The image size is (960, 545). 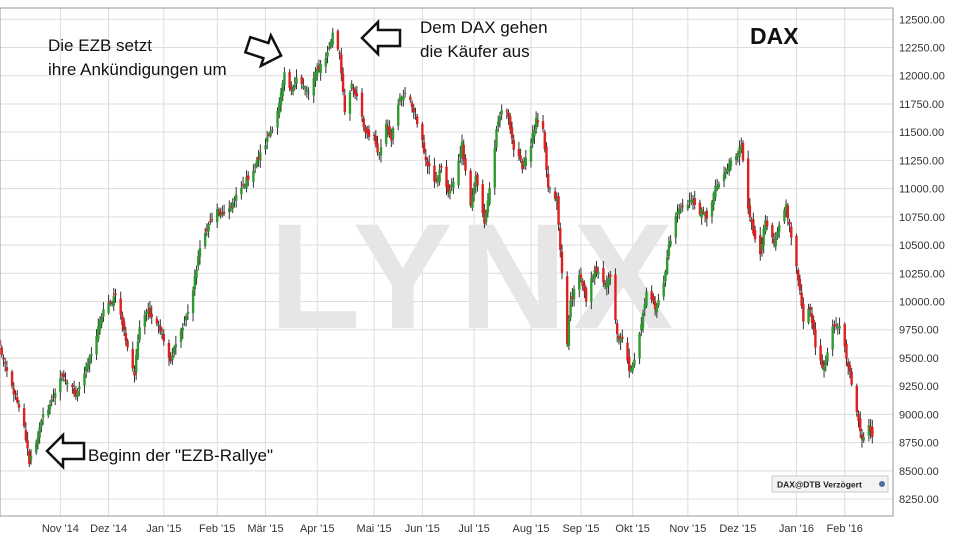 What do you see at coordinates (830, 484) in the screenshot?
I see `source-badge: DAX@DTB Verzögert` at bounding box center [830, 484].